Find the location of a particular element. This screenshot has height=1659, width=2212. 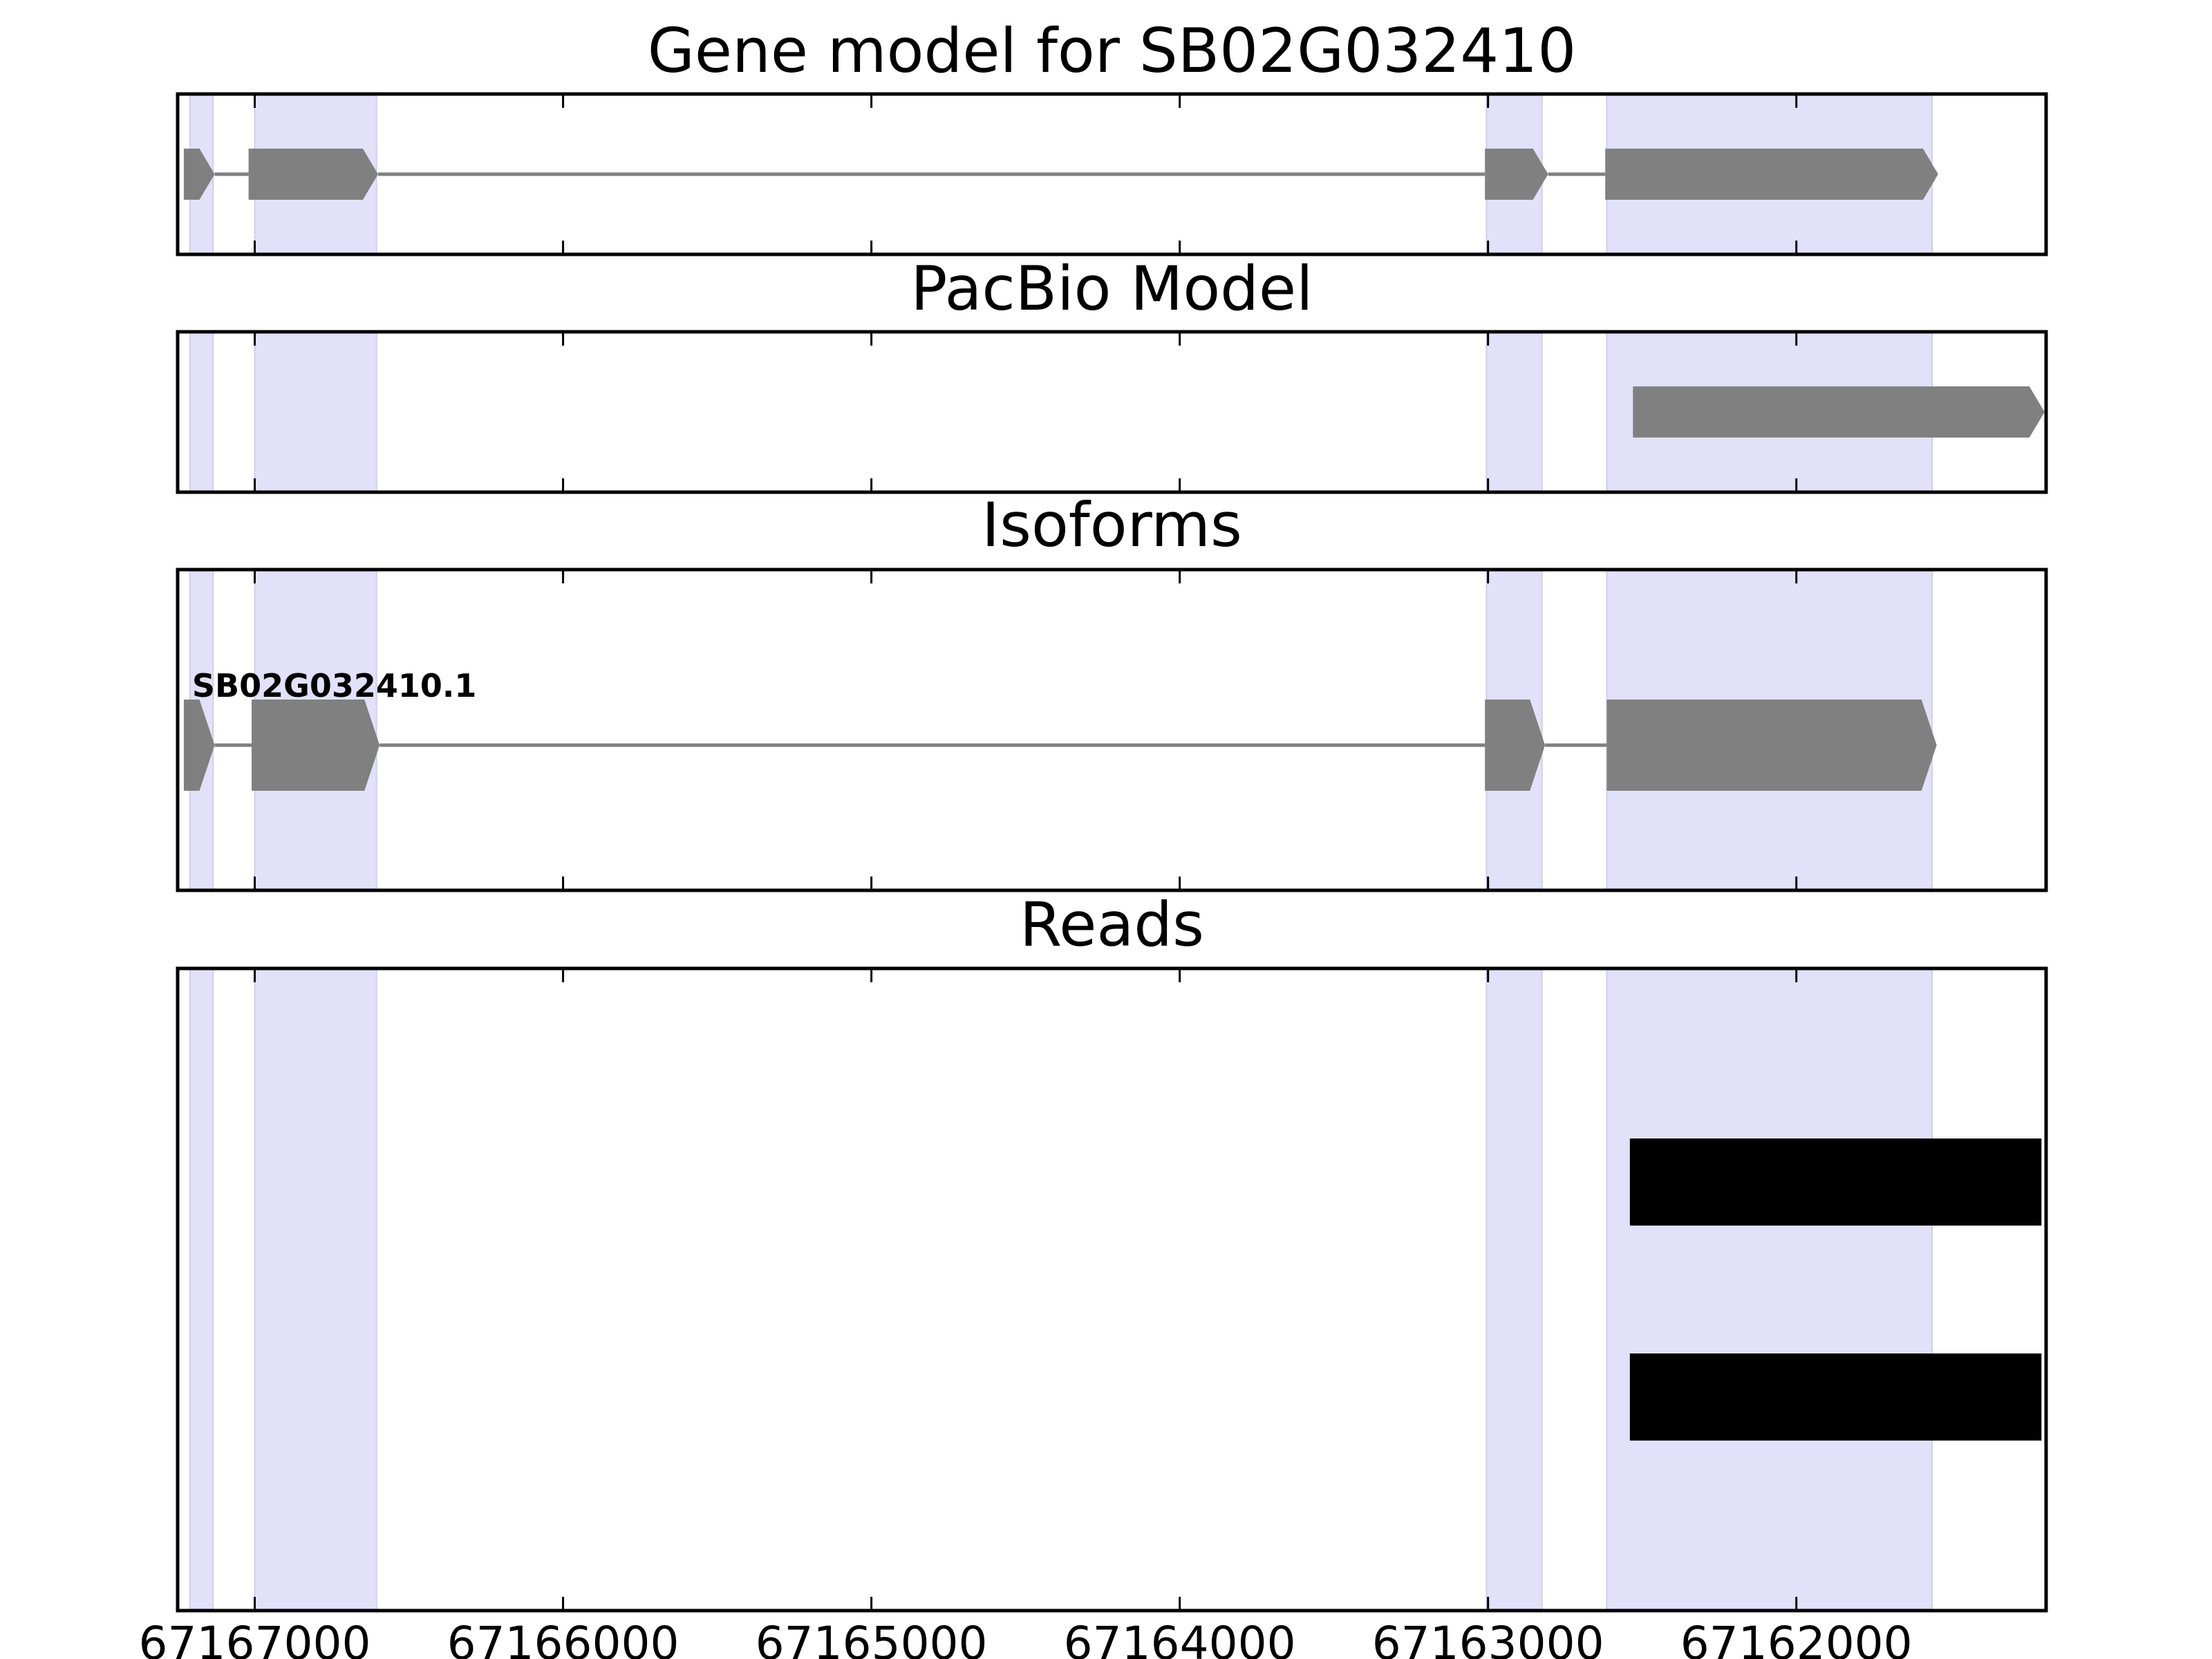

panel-title: Isoforms is located at coordinates (1112, 525).